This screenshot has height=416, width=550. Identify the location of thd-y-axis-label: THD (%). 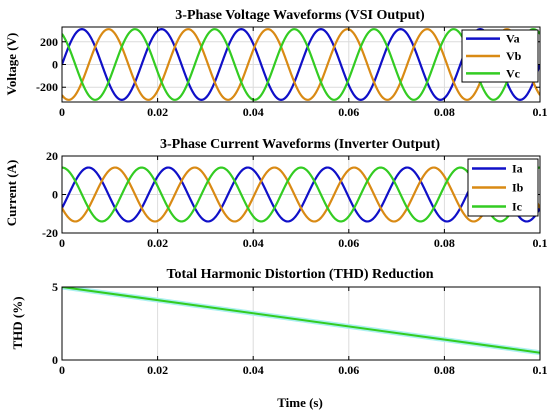
(17, 322).